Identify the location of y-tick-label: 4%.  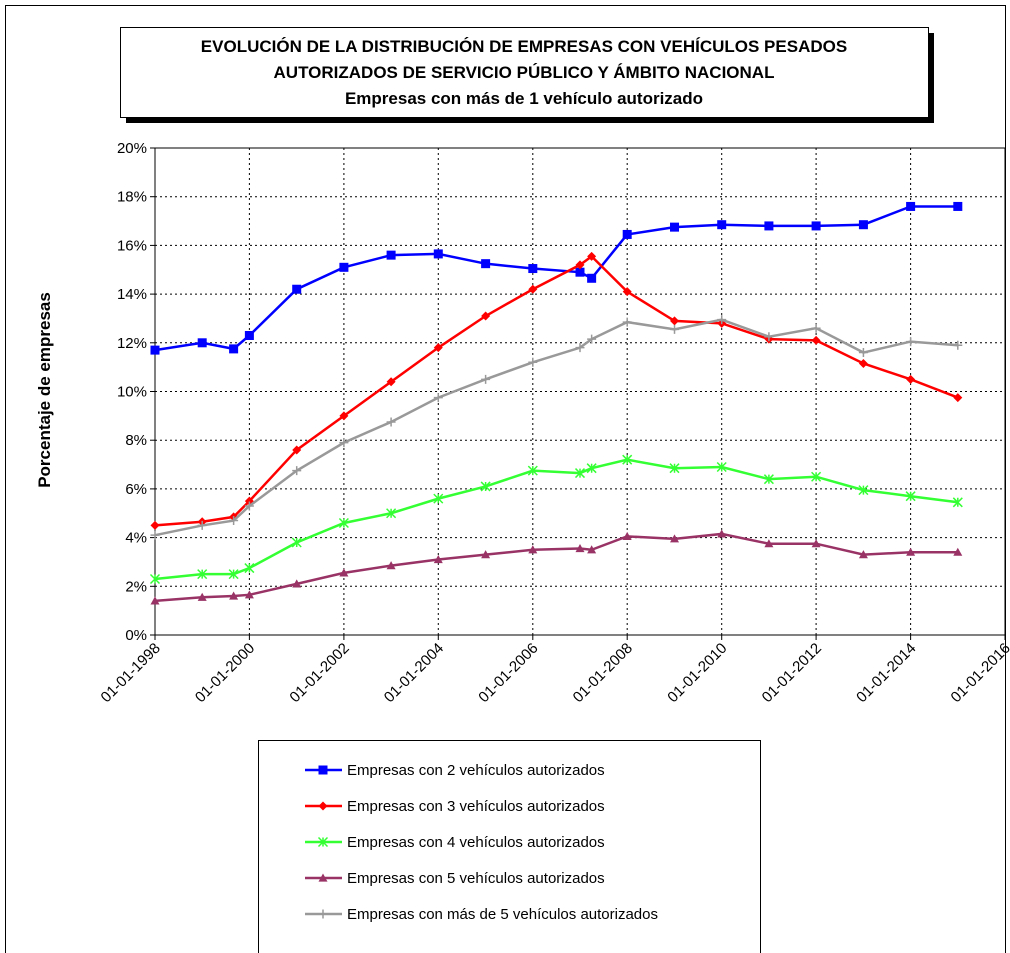
(136, 538).